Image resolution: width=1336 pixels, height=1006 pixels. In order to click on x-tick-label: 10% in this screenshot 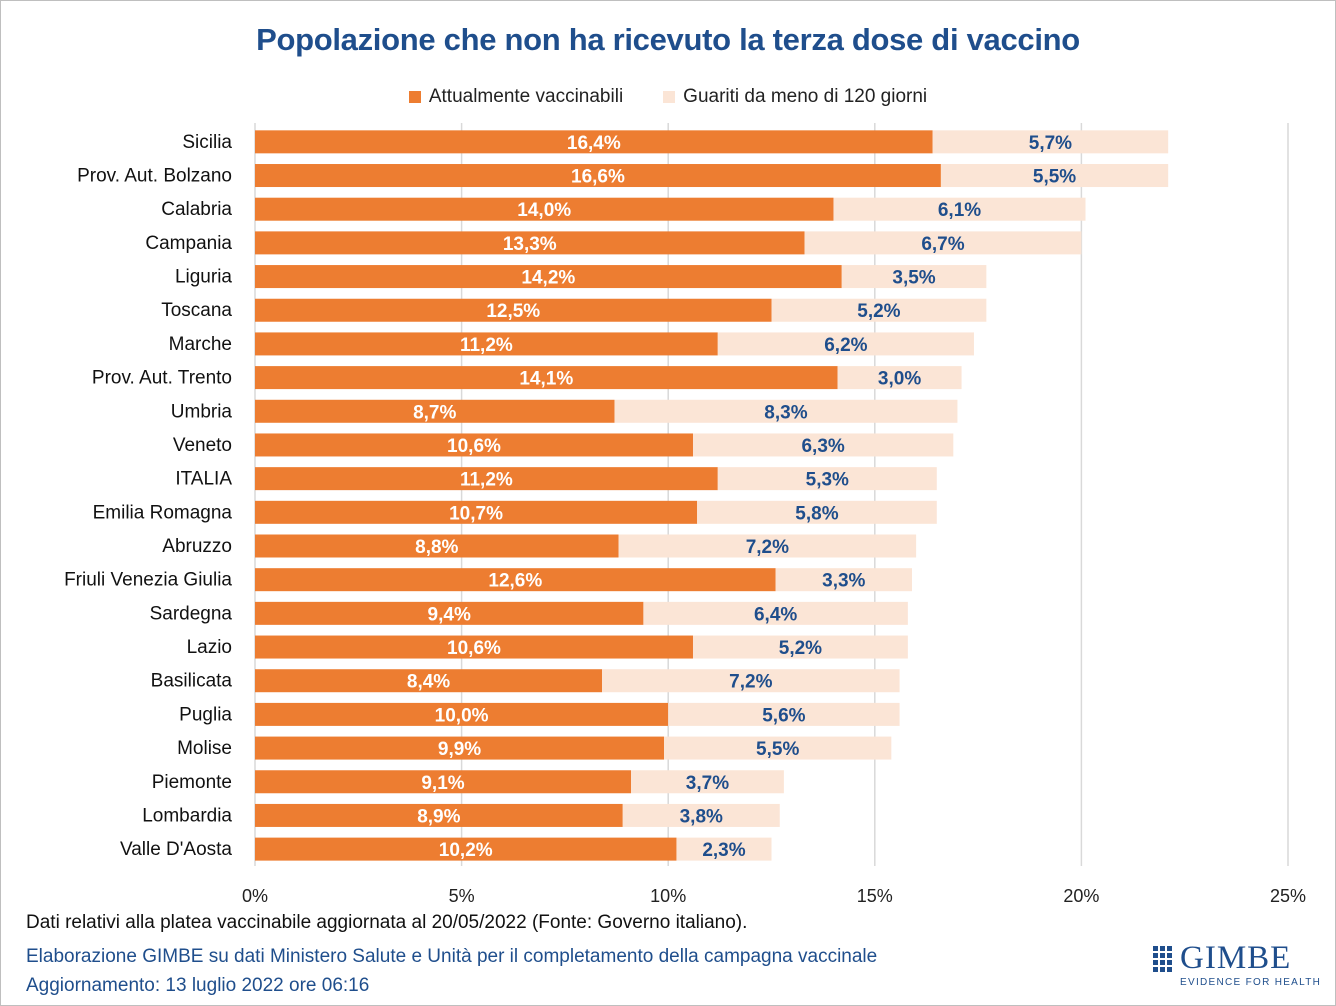, I will do `click(668, 896)`.